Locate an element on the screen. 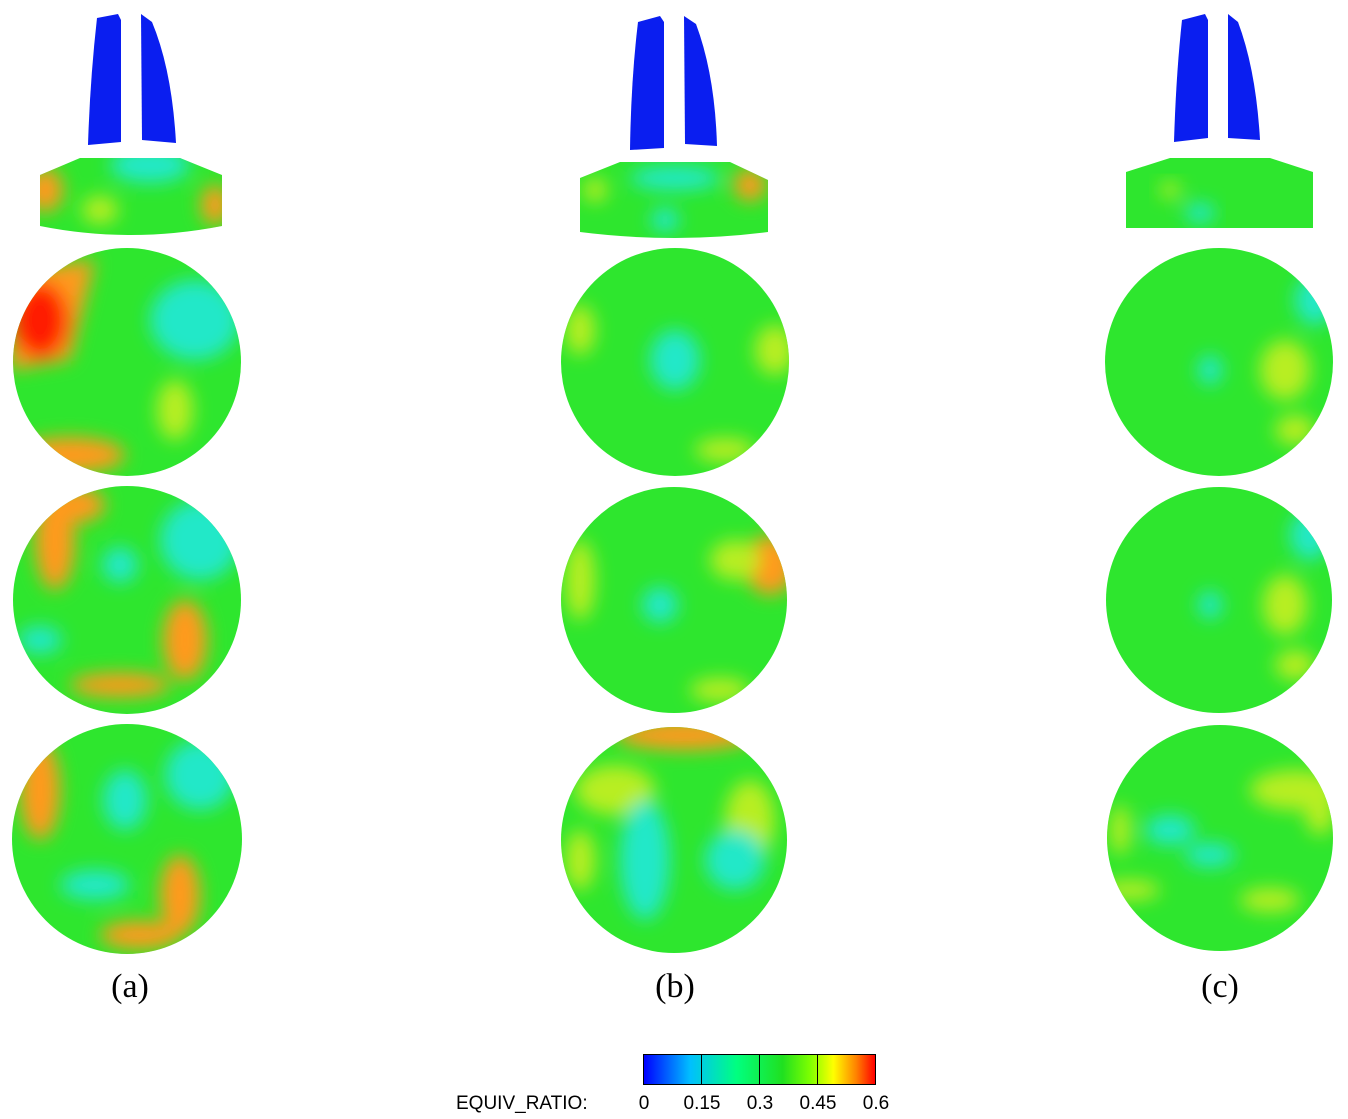 This screenshot has height=1119, width=1348. legend-title: EQUIV_RATIO: is located at coordinates (522, 1103).